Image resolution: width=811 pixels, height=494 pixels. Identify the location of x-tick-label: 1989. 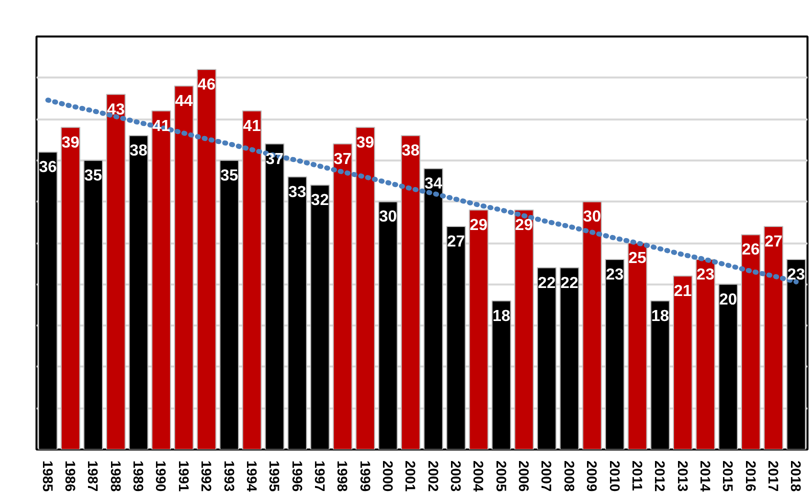
(138, 476).